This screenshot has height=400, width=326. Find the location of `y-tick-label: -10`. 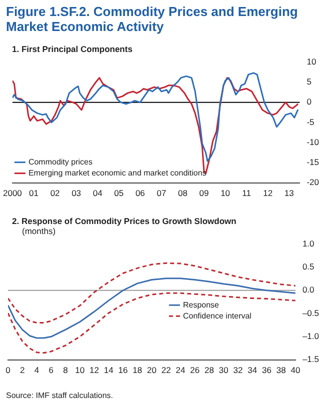

y-tick-label: -10 is located at coordinates (313, 141).